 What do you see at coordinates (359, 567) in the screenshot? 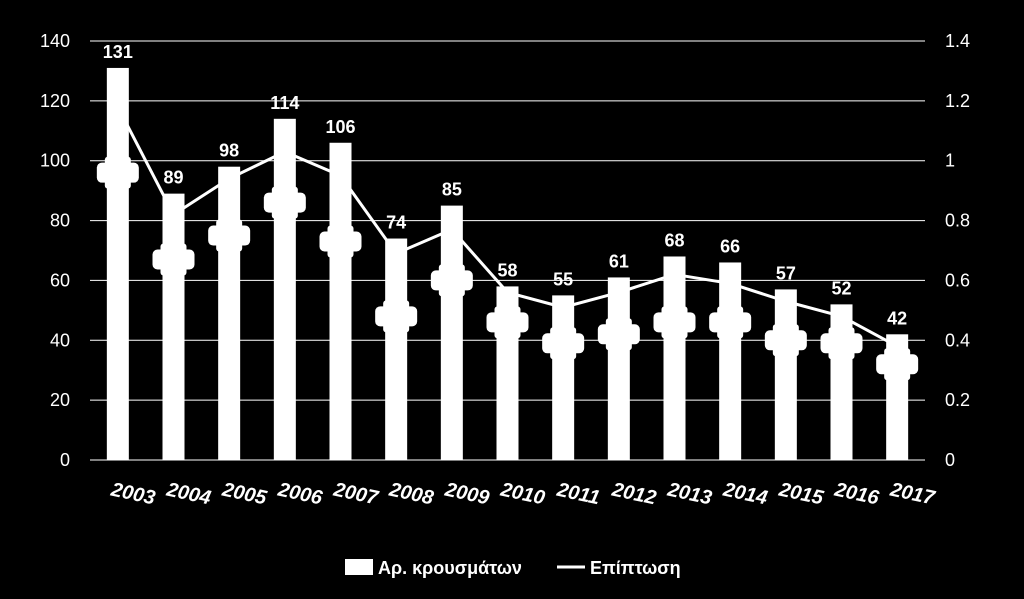
I see `legend-swatch-bars` at bounding box center [359, 567].